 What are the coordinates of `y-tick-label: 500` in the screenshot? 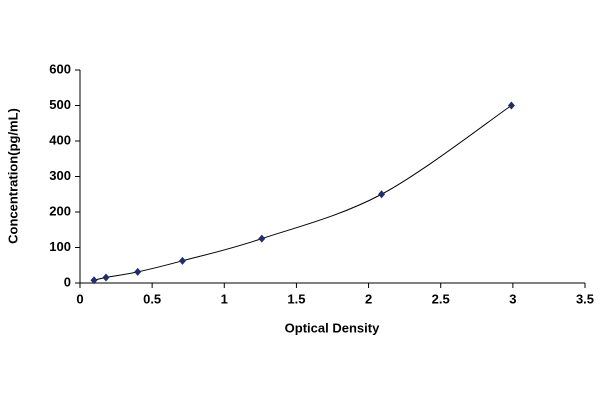 It's located at (60, 104).